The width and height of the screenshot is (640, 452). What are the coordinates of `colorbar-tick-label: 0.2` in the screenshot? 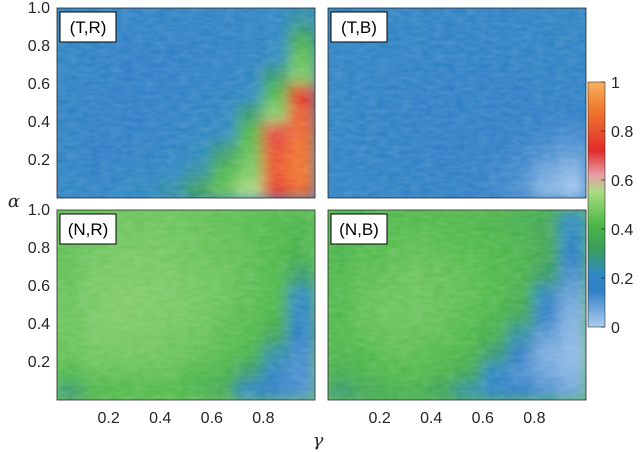 It's located at (622, 279).